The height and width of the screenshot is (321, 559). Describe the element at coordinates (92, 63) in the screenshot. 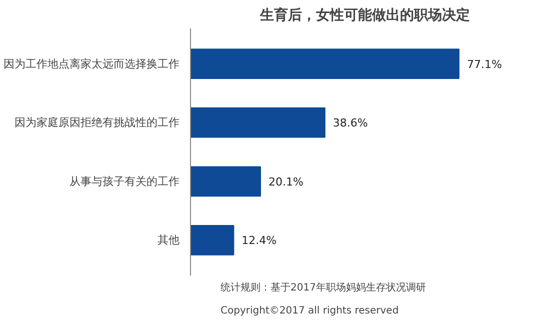

I see `y-tick-label: 因为工作地点离家太远而选择换工作` at that location.